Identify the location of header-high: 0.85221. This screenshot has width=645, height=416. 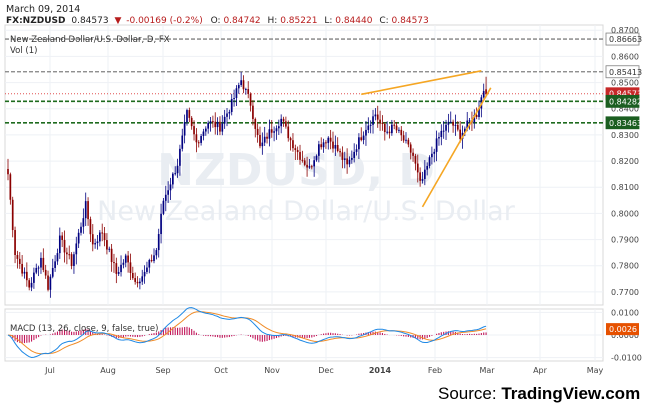
(298, 21).